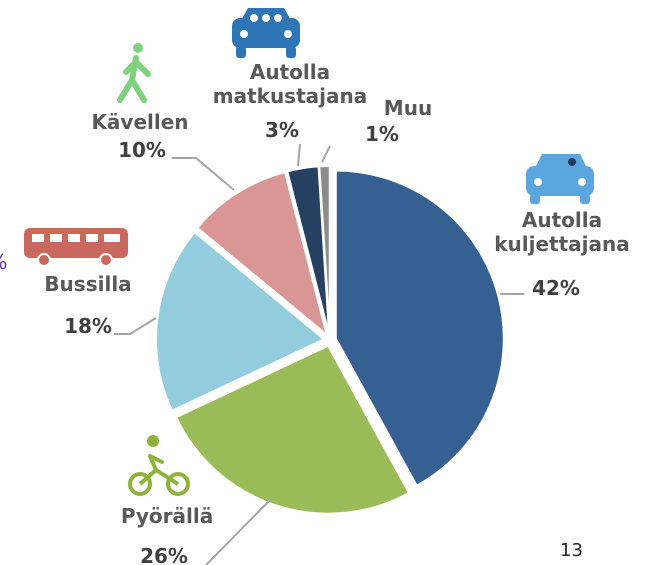 The height and width of the screenshot is (565, 662). Describe the element at coordinates (76, 247) in the screenshot. I see `bus-icon` at that location.